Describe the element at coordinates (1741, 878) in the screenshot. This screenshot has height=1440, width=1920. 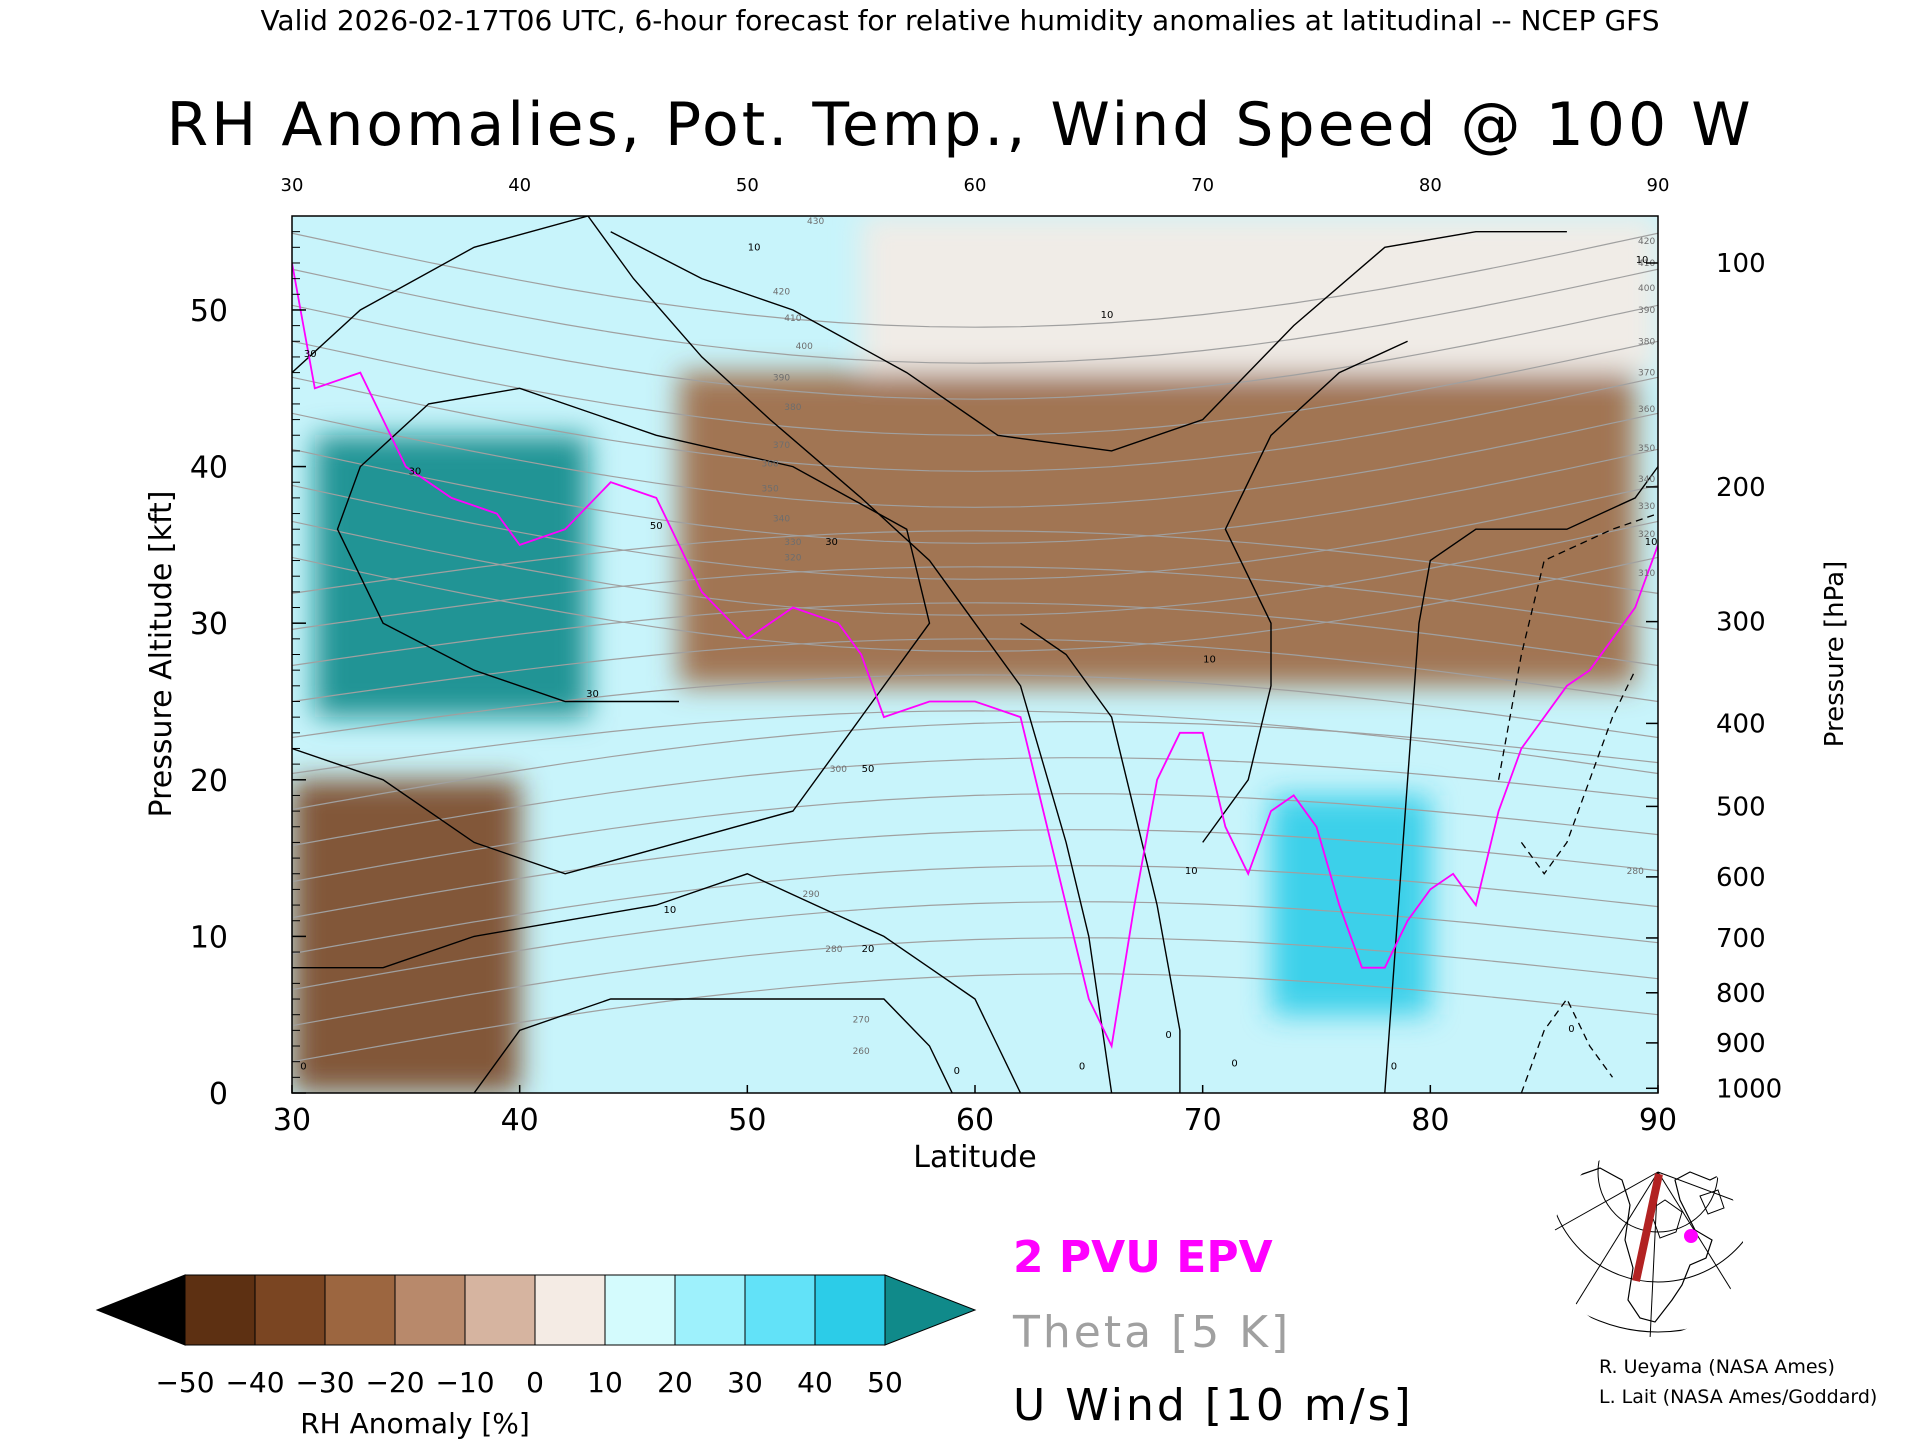
I see `pressure-tick-label: 600` at that location.